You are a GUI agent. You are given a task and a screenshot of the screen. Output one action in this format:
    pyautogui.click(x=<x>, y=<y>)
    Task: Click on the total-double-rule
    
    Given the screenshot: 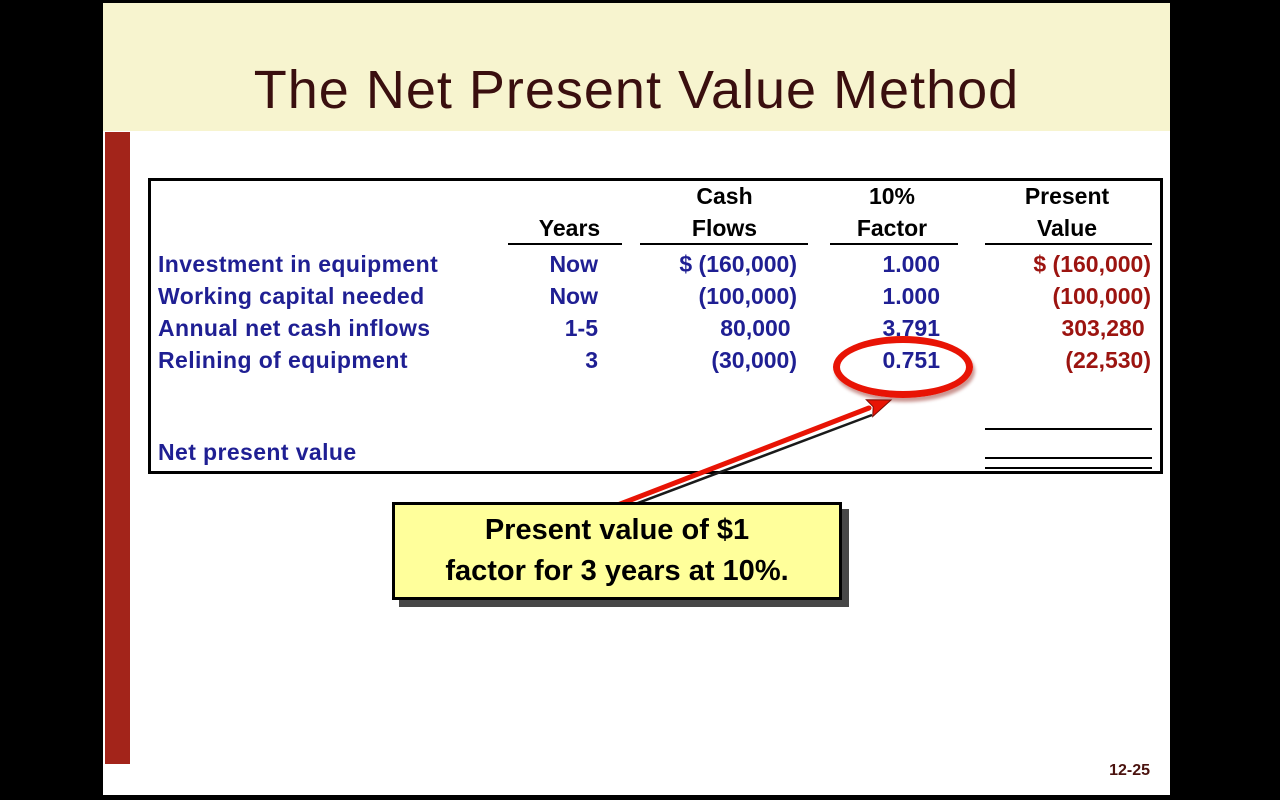 What is the action you would take?
    pyautogui.click(x=1068, y=463)
    